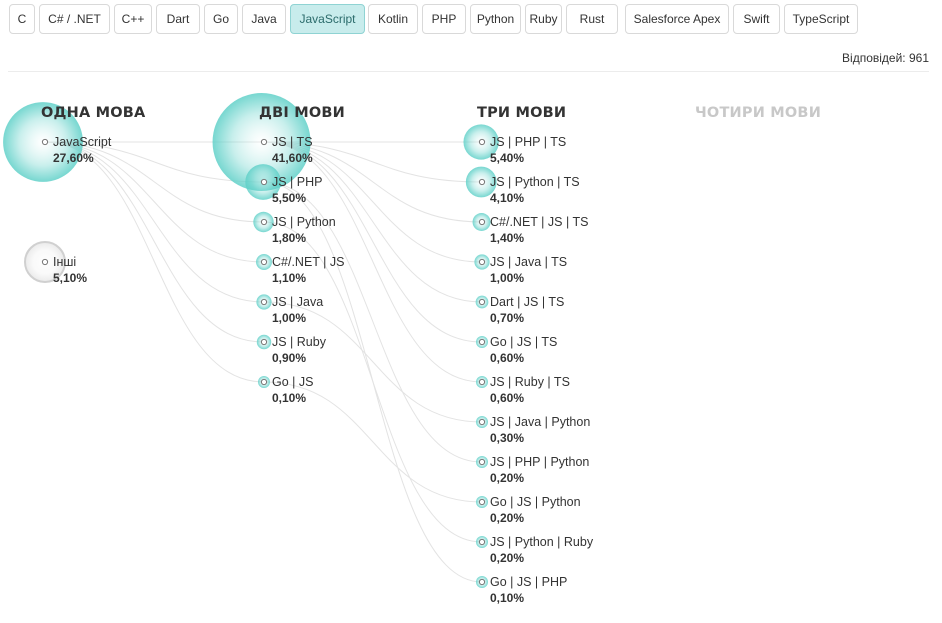  I want to click on column-title: ЧОТИРИ МОВИ, so click(758, 113).